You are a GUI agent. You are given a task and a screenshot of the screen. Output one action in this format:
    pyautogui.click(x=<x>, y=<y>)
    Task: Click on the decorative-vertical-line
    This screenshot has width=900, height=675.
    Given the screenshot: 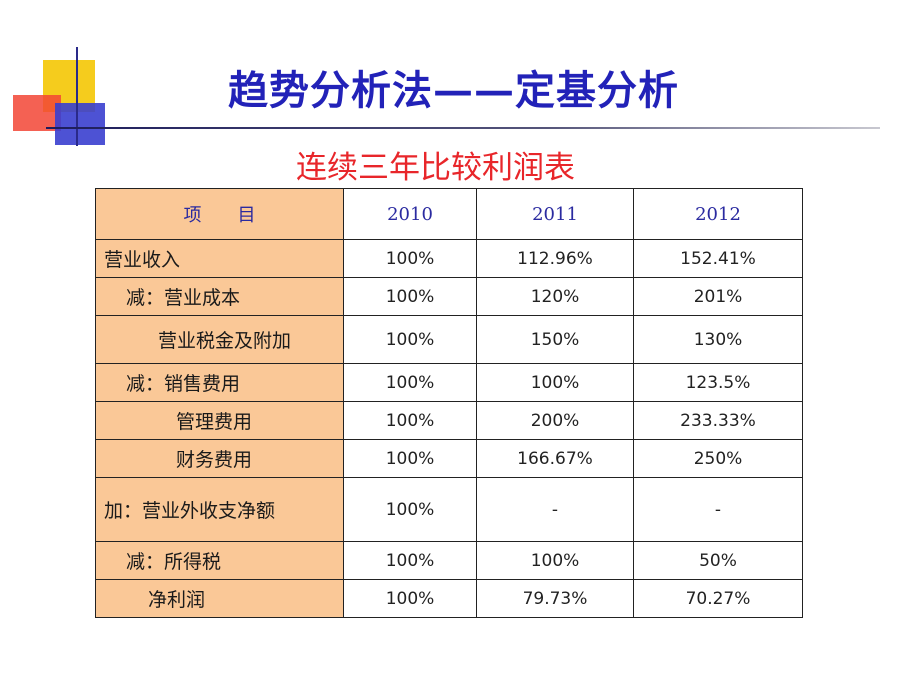 What is the action you would take?
    pyautogui.click(x=77, y=96)
    